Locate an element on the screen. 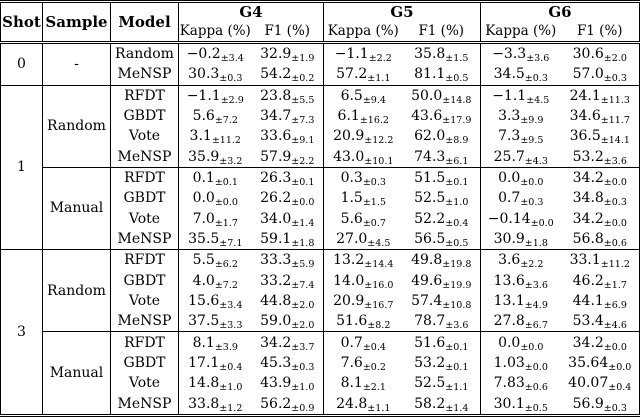  header-shot: Shot is located at coordinates (21, 22).